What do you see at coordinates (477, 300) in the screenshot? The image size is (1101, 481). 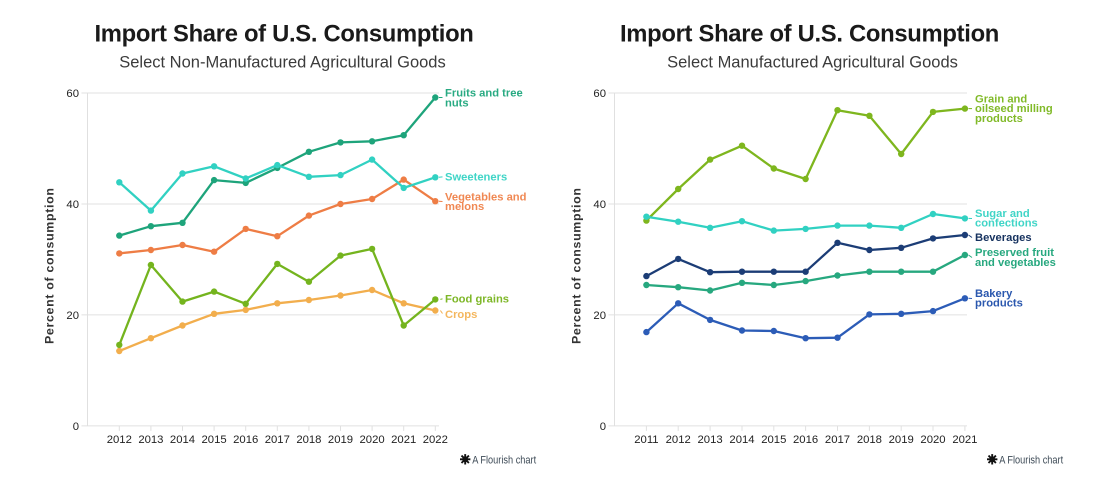 I see `svg-text: Food grains` at bounding box center [477, 300].